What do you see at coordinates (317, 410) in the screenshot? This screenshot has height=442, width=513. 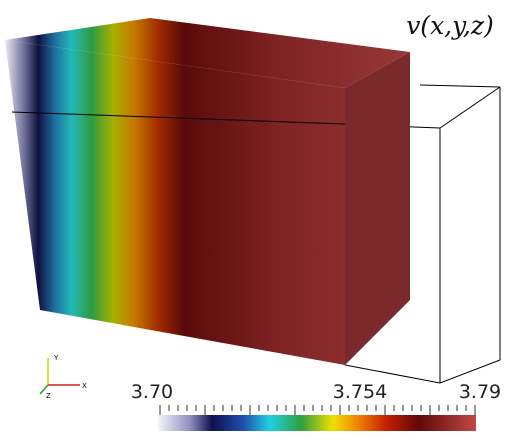 I see `color-bar-ticks` at bounding box center [317, 410].